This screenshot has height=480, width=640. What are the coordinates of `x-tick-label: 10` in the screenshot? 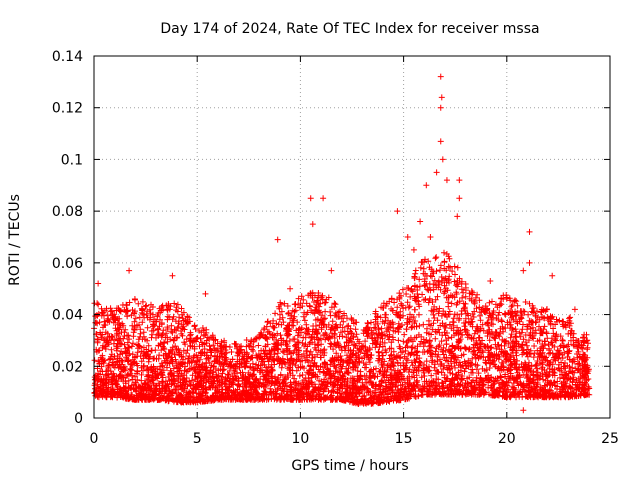 It's located at (300, 439).